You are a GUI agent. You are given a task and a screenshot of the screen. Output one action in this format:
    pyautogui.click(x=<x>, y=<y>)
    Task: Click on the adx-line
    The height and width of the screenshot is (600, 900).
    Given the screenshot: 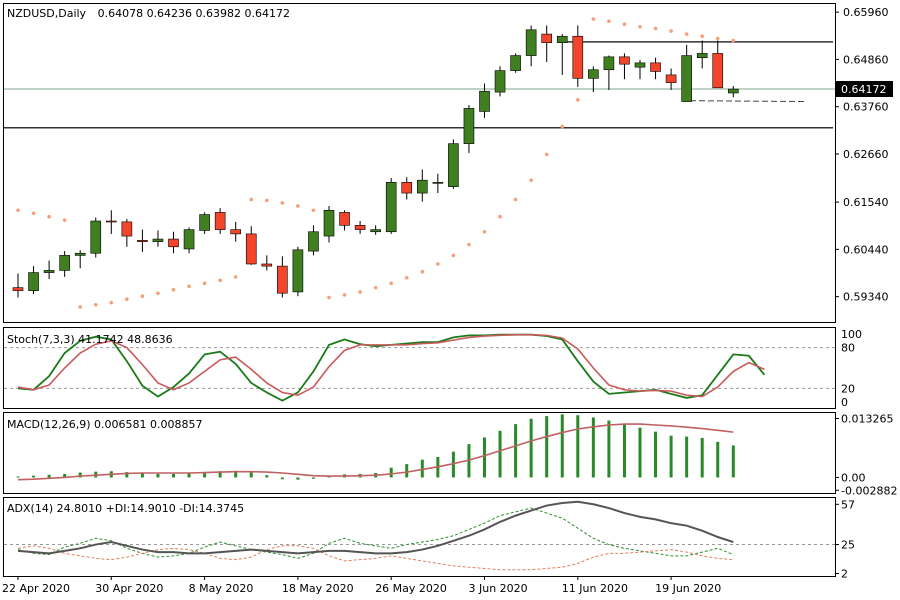 What is the action you would take?
    pyautogui.click(x=375, y=527)
    